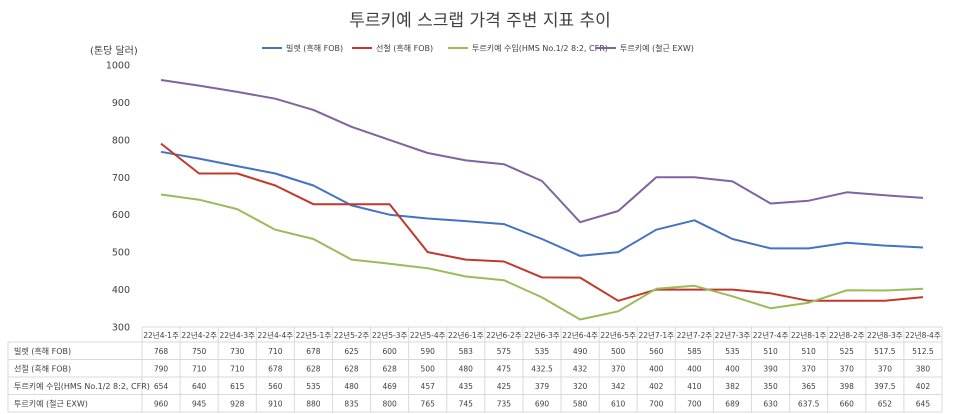  What do you see at coordinates (161, 335) in the screenshot?
I see `x-tick-label: 22년4-1주` at bounding box center [161, 335].